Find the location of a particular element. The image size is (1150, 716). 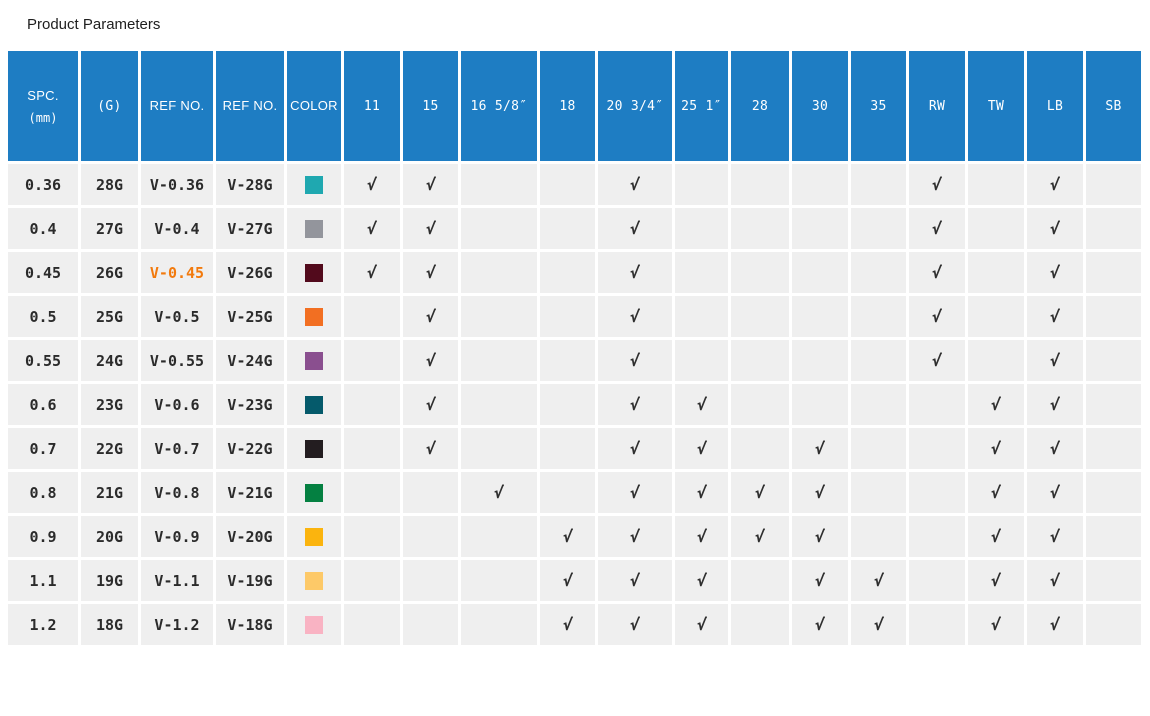

spc-cell: 0.7 is located at coordinates (43, 448).